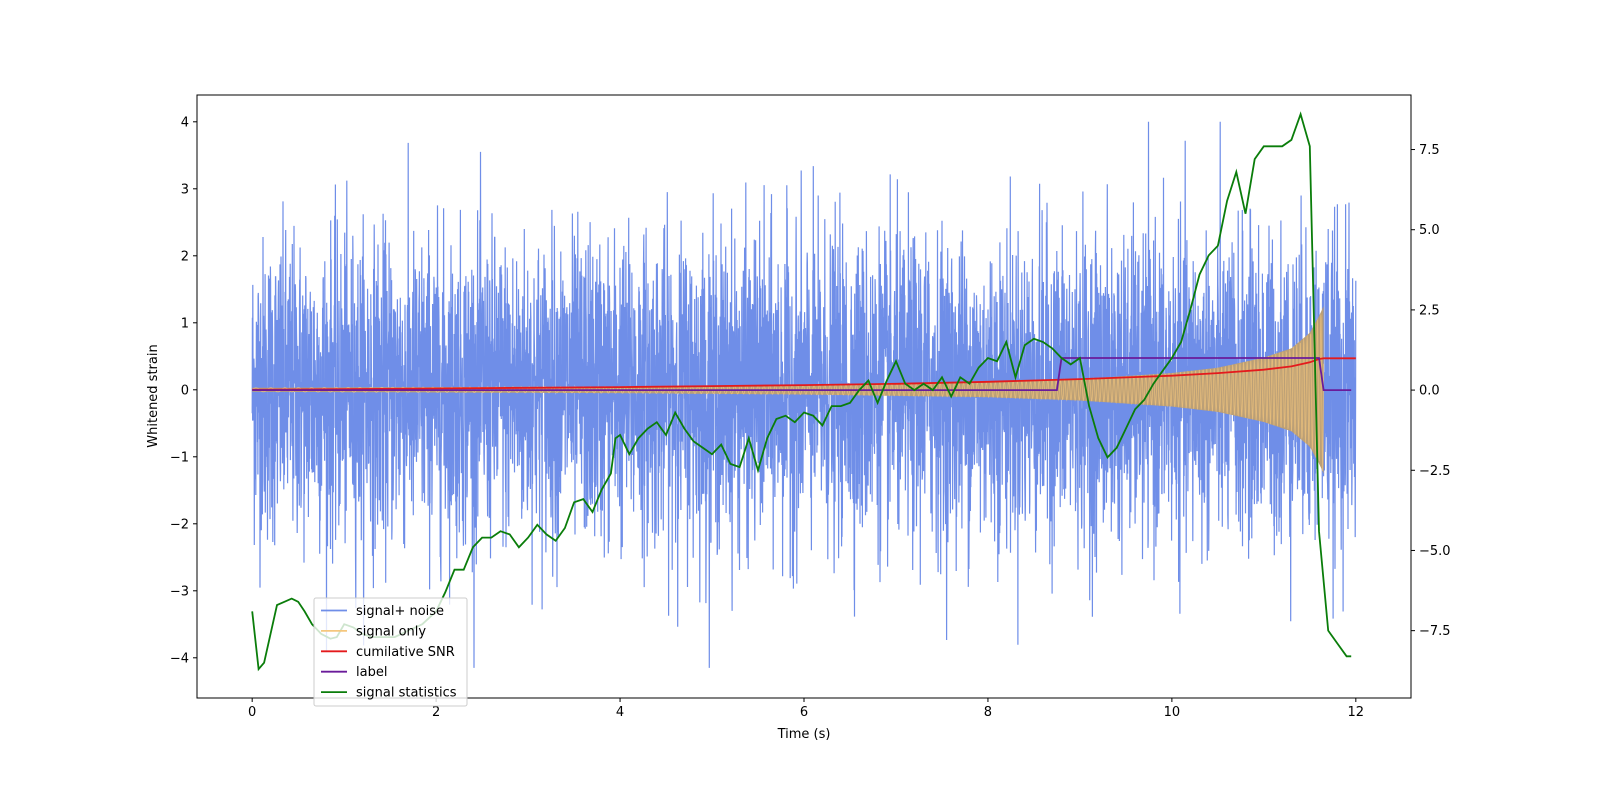  What do you see at coordinates (804, 734) in the screenshot?
I see `x-axis-label: Time (s)` at bounding box center [804, 734].